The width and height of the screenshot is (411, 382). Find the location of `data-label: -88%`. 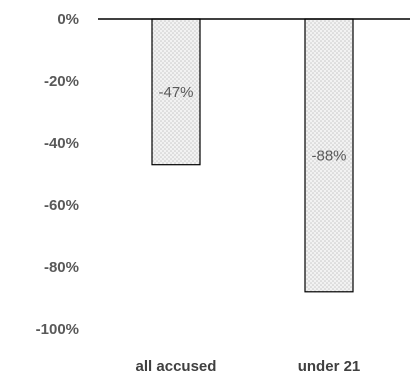

data-label: -88% is located at coordinates (328, 155).